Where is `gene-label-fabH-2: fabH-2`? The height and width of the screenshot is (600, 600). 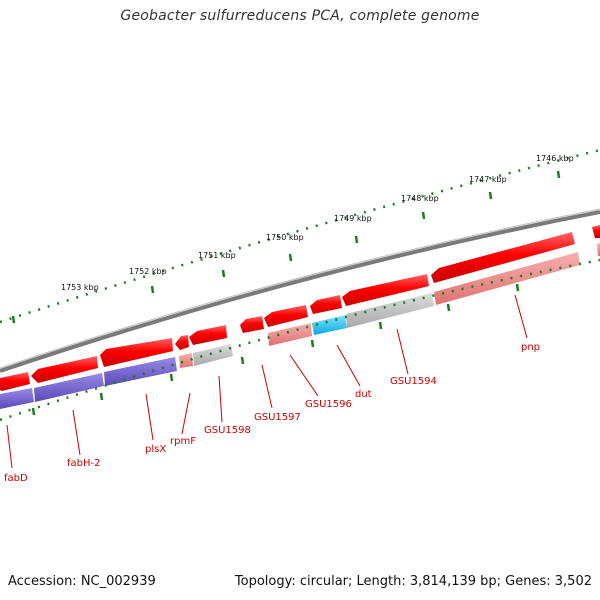
gene-label-fabH-2: fabH-2 is located at coordinates (84, 463).